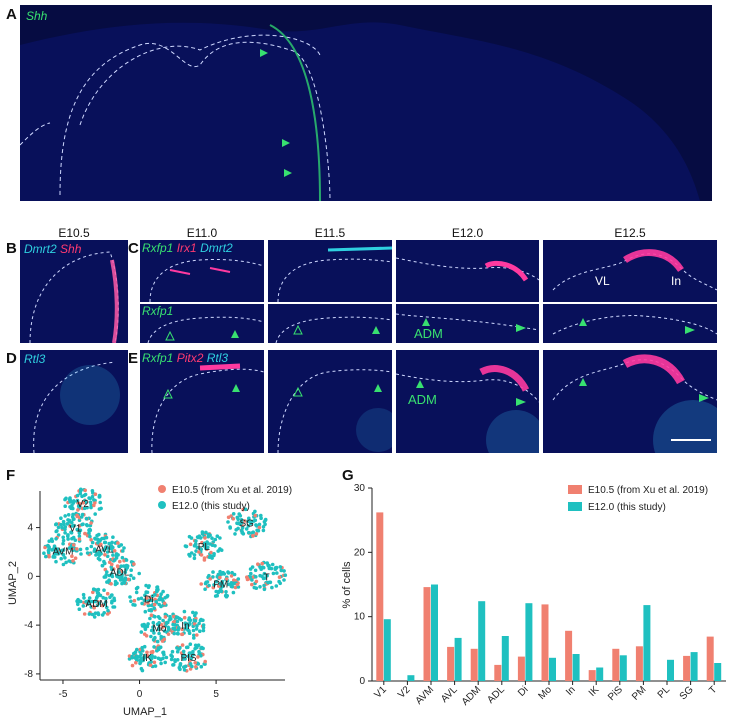 The height and width of the screenshot is (725, 740). Describe the element at coordinates (11, 358) in the screenshot. I see `panel-label-d: D` at that location.